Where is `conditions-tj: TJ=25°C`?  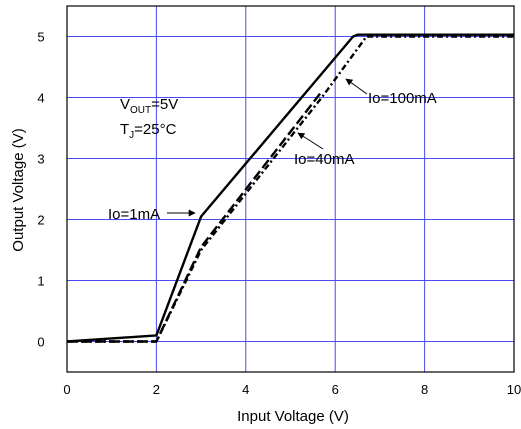 conditions-tj: TJ=25°C is located at coordinates (148, 131).